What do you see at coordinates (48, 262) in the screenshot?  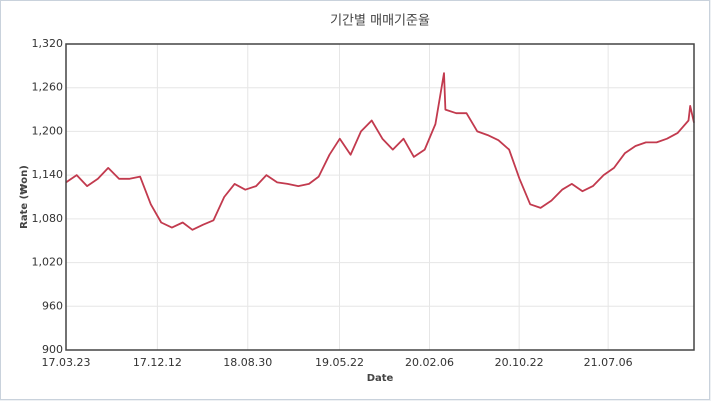 I see `y-tick-label: 1,020` at bounding box center [48, 262].